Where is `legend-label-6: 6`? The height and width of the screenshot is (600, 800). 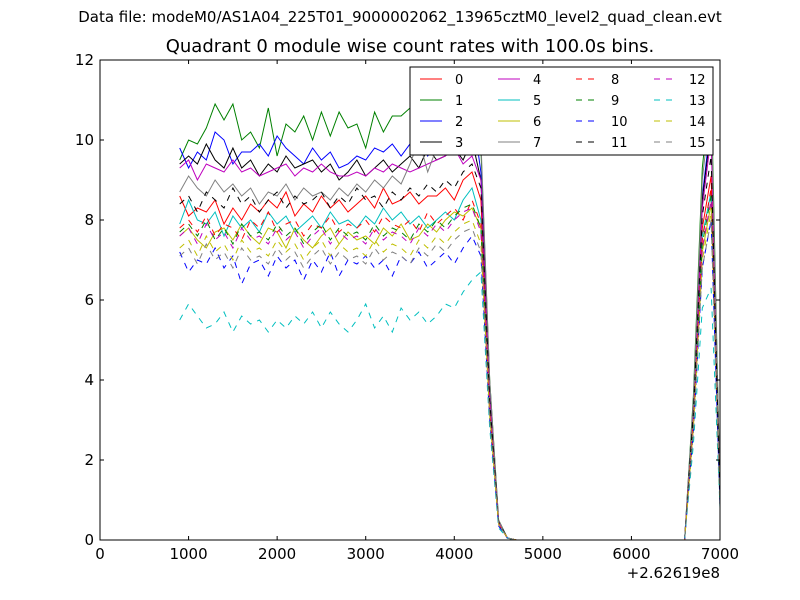 legend-label-6: 6 is located at coordinates (537, 122).